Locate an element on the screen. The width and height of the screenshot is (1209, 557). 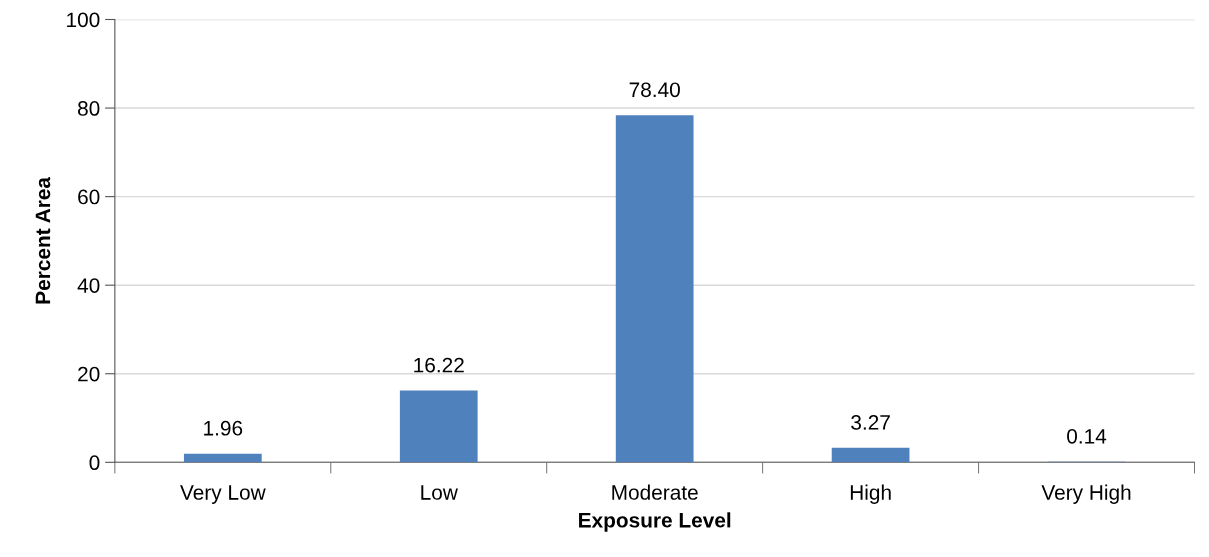
y-axis-title: Percent Area is located at coordinates (43, 240).